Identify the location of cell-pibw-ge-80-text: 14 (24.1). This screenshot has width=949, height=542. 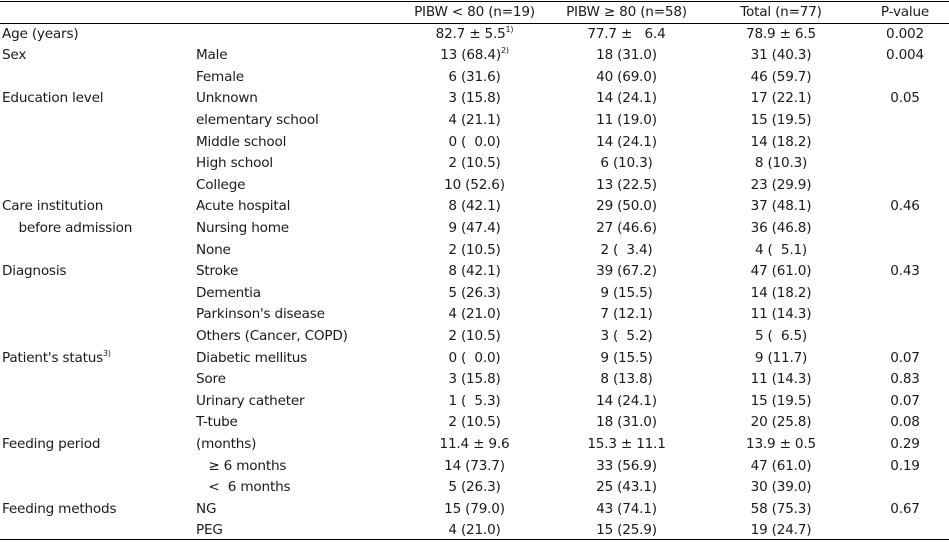
(626, 98).